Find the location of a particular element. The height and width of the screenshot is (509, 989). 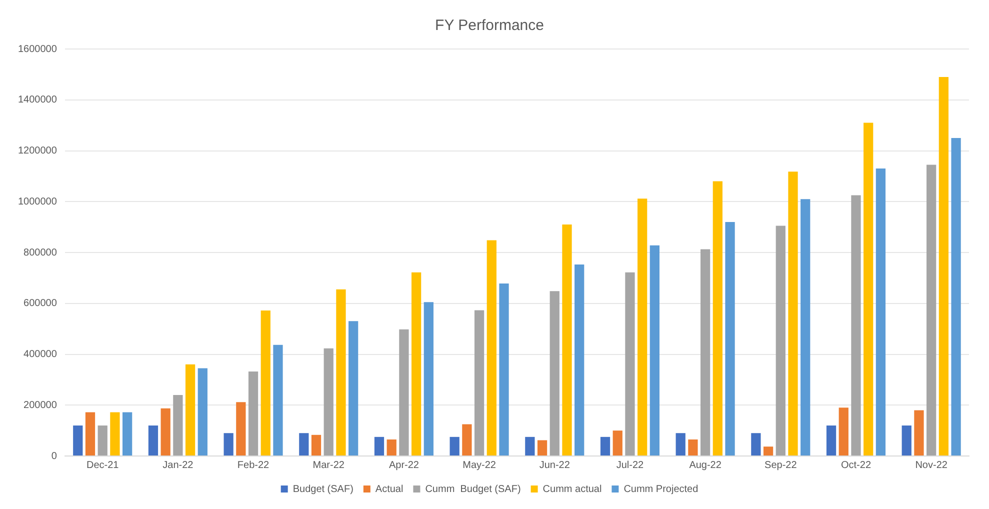

x-tick-label: Nov-22 is located at coordinates (931, 465).